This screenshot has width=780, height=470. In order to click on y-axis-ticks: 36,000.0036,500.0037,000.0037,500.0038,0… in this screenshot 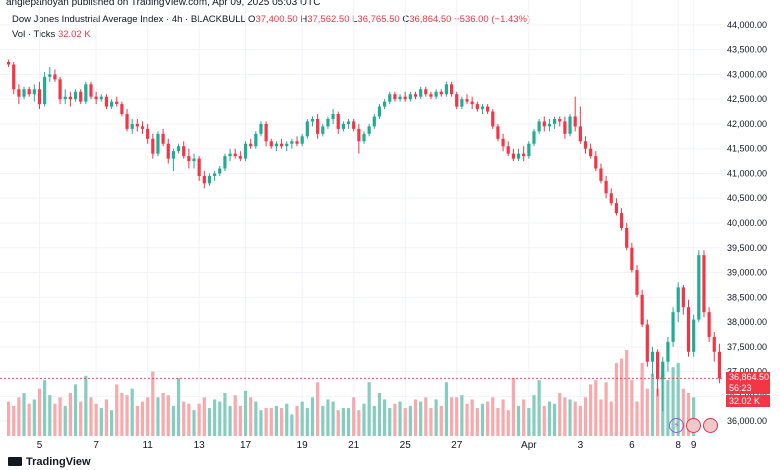, I will do `click(747, 223)`.